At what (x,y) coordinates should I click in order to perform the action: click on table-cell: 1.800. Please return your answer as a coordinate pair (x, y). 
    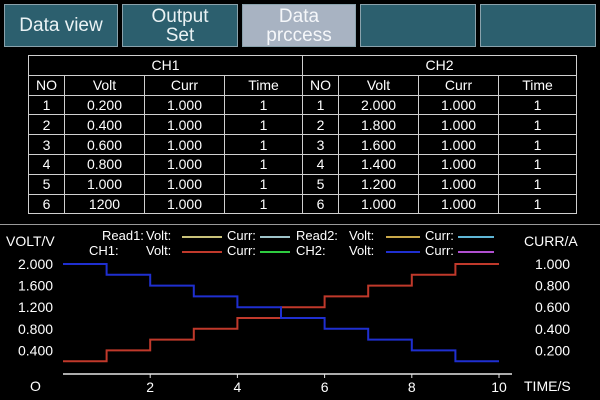
    Looking at the image, I should click on (379, 125).